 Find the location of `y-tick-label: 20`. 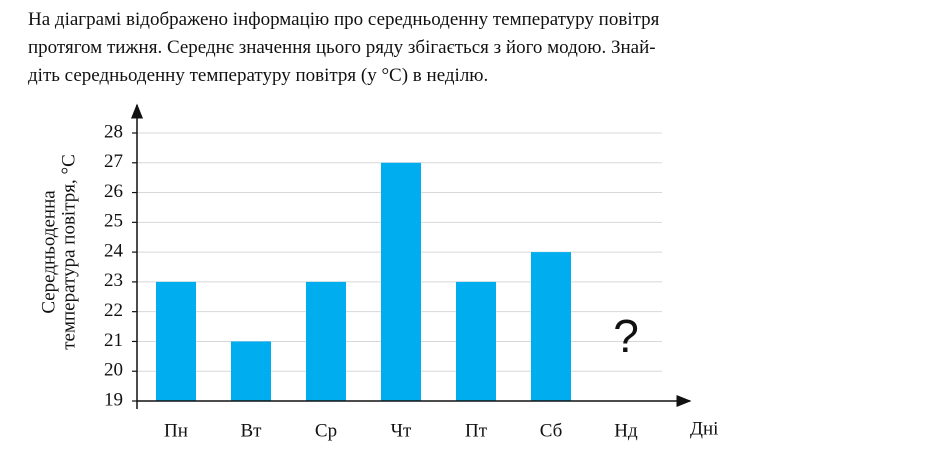

y-tick-label: 20 is located at coordinates (113, 370).